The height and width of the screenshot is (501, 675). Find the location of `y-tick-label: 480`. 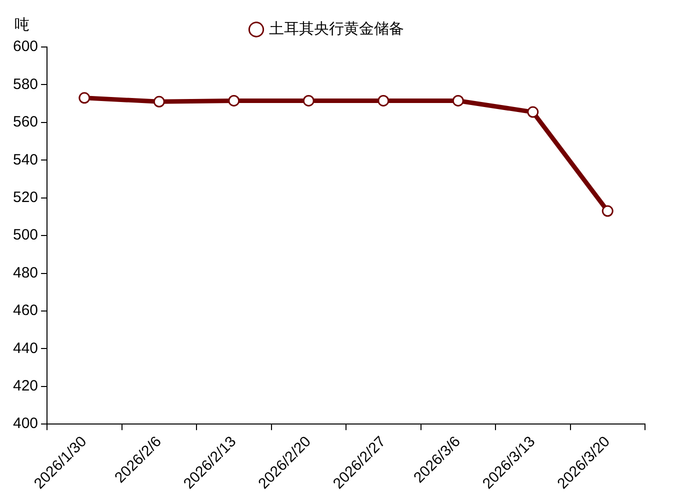

y-tick-label: 480 is located at coordinates (25, 273).